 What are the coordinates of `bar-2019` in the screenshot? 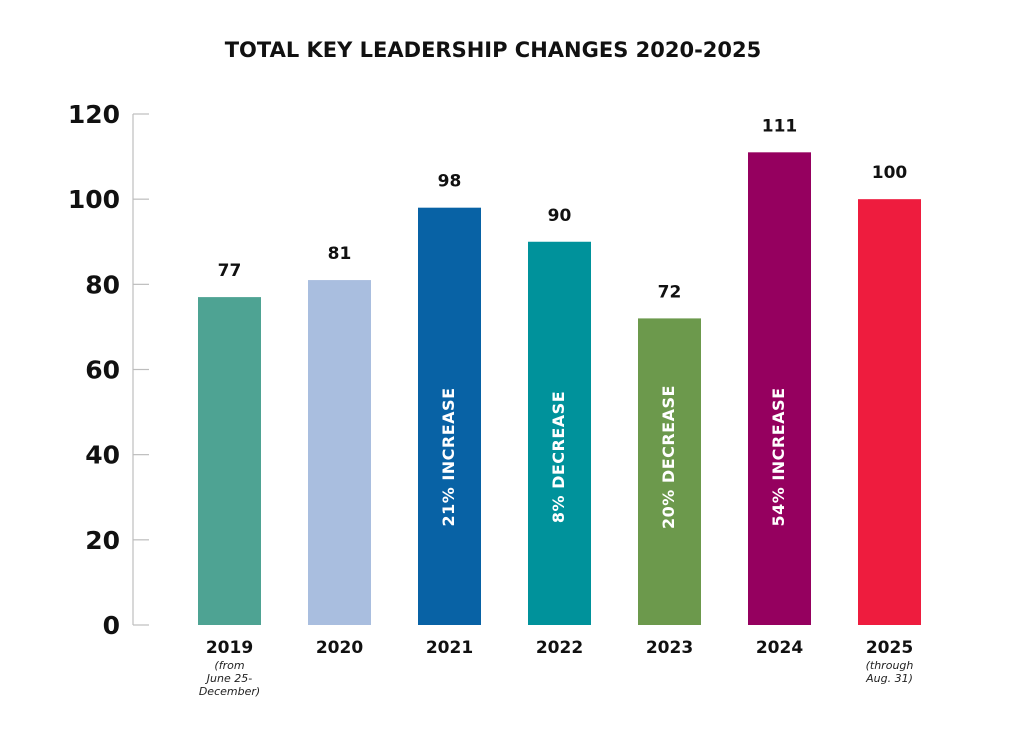 It's located at (229, 461).